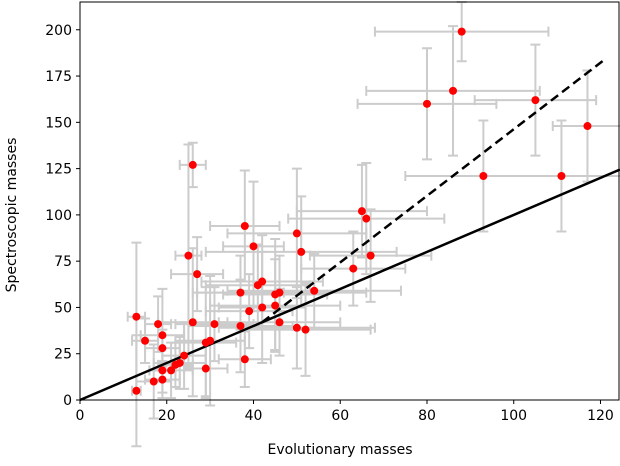  What do you see at coordinates (339, 450) in the screenshot?
I see `x-axis-label: Evolutionary masses` at bounding box center [339, 450].